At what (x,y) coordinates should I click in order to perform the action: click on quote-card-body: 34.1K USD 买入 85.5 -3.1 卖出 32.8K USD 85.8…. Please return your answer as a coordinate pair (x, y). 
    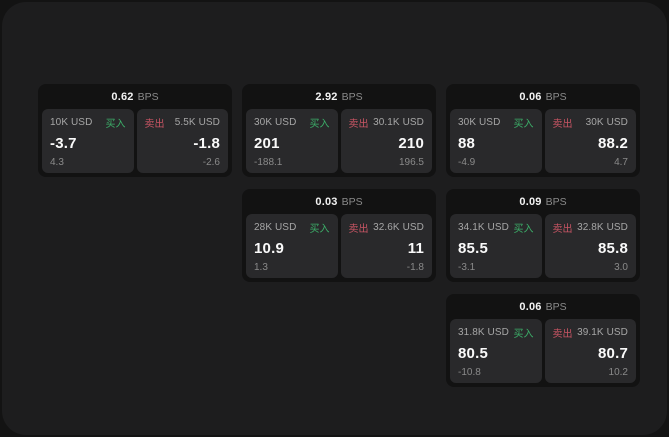
    Looking at the image, I should click on (543, 247).